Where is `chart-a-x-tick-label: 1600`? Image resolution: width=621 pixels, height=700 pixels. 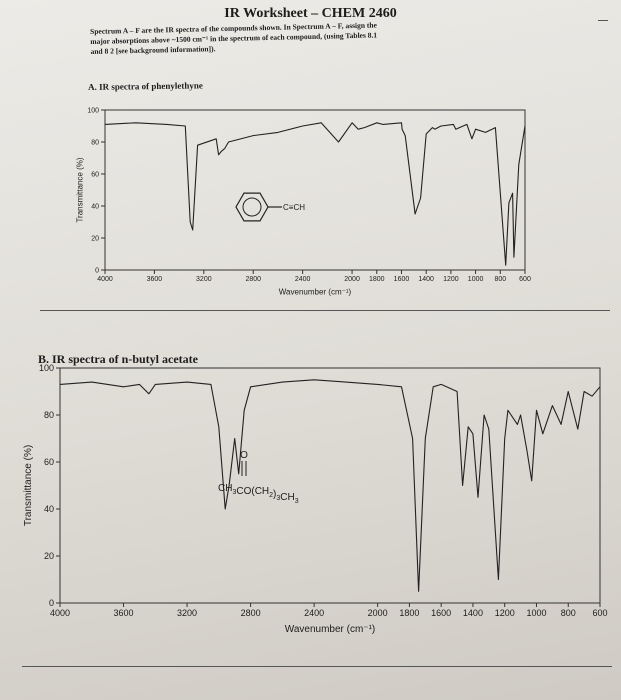 chart-a-x-tick-label: 1600 is located at coordinates (402, 279).